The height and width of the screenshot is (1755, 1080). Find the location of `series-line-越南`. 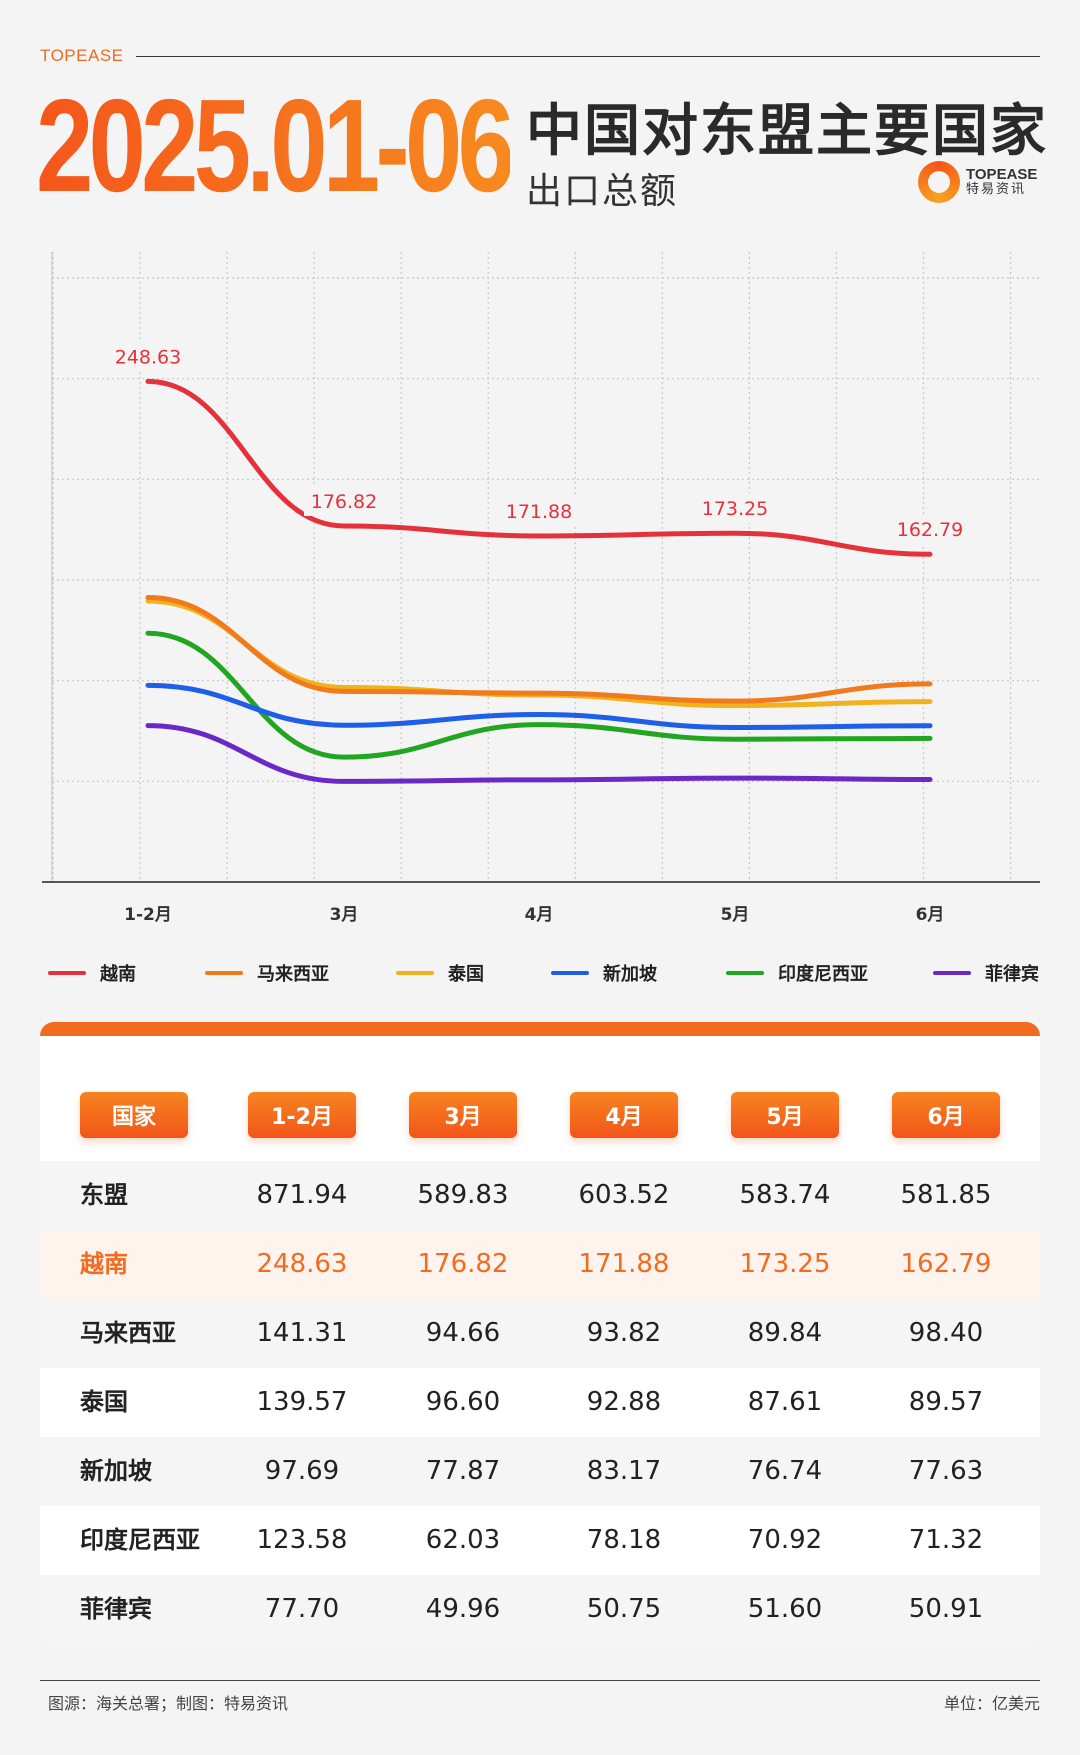

series-line-越南 is located at coordinates (539, 467).